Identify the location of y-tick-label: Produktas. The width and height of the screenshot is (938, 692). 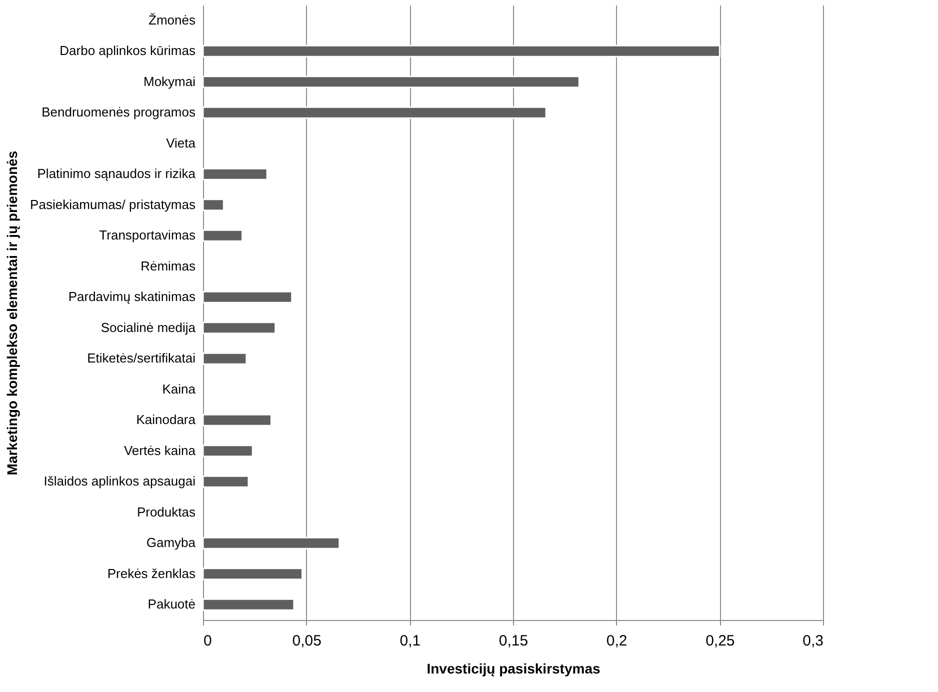
(166, 512).